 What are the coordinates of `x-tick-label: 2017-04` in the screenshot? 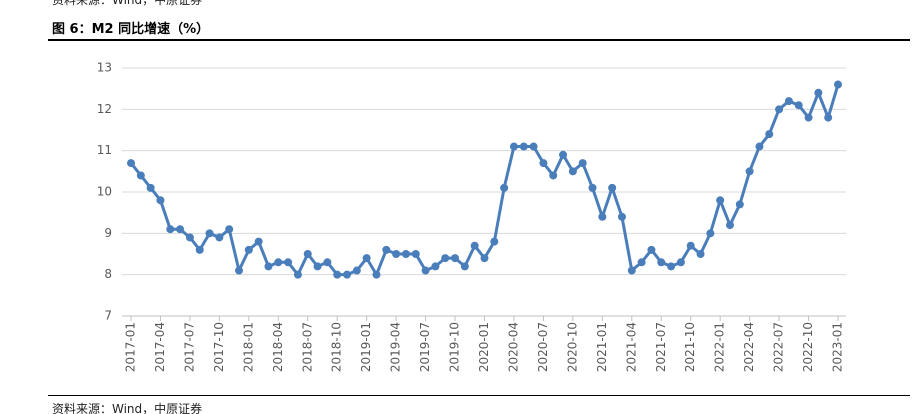 It's located at (160, 347).